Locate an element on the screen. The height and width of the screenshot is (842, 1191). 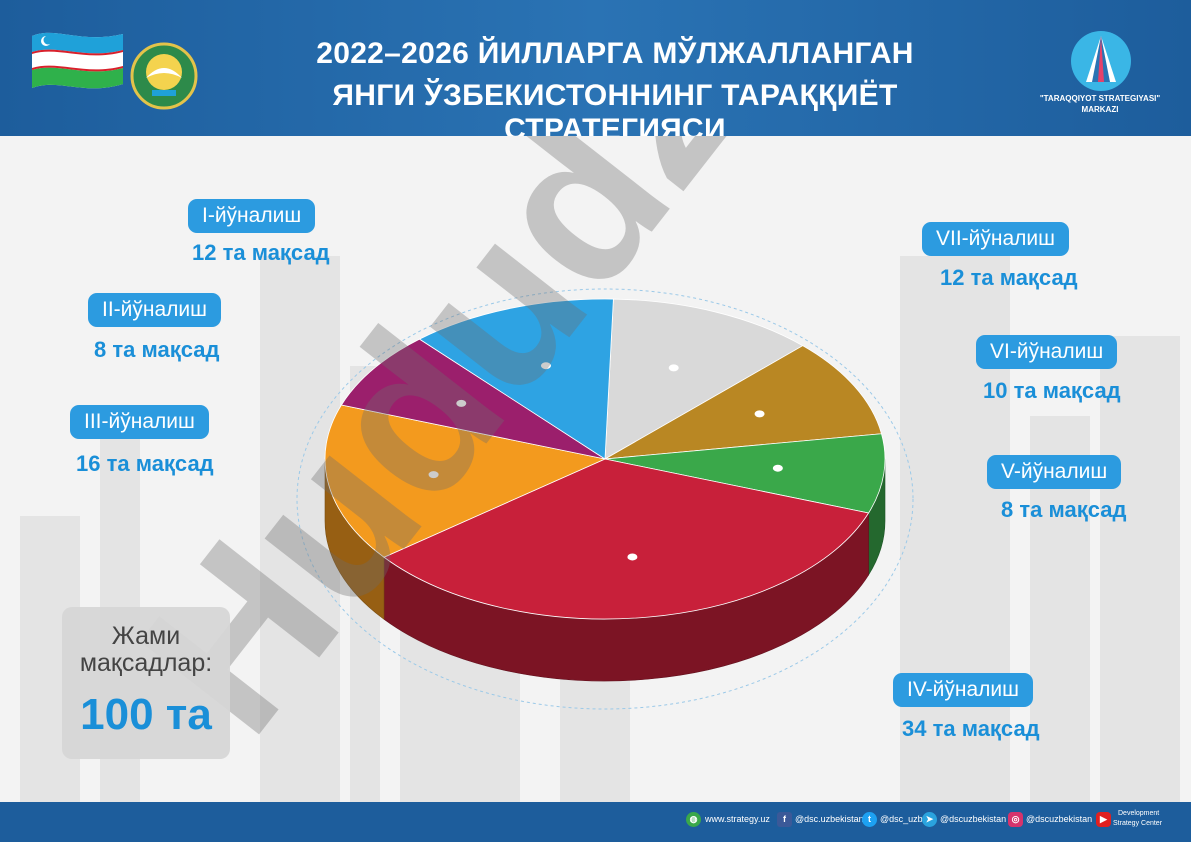
globe-icon: ◍ is located at coordinates (693, 819).